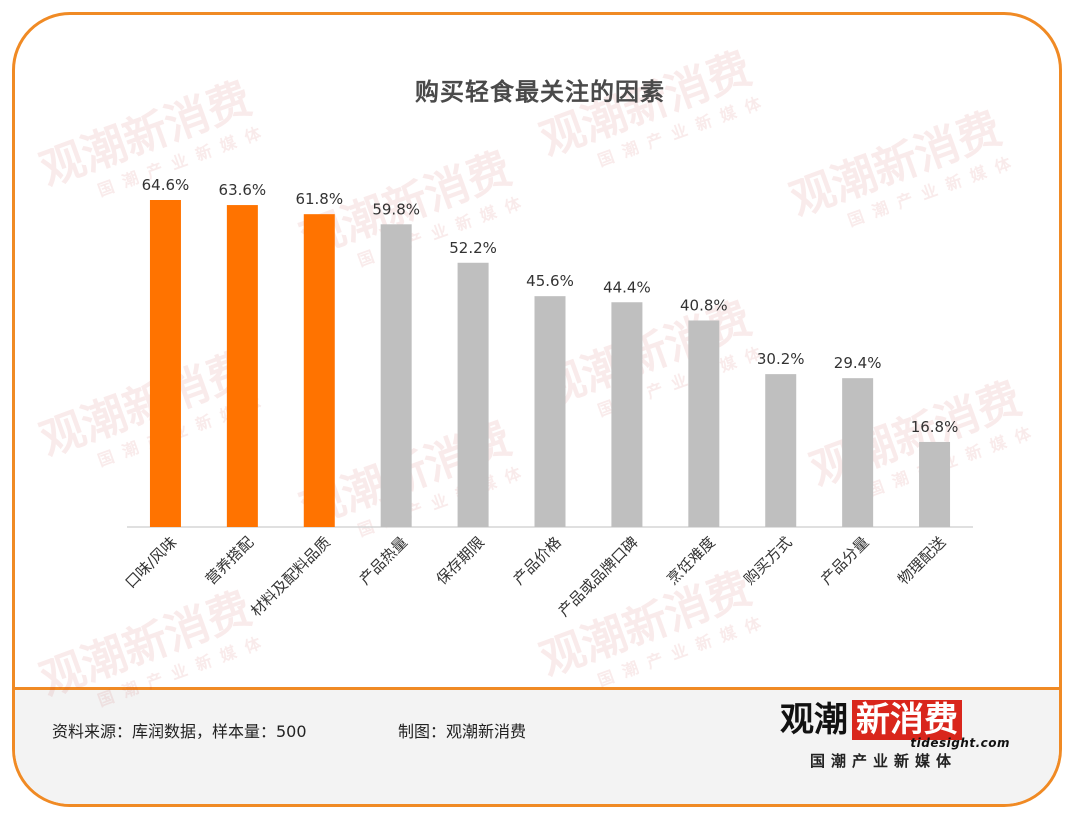 The width and height of the screenshot is (1080, 823). I want to click on category-label-2: 营养搭配, so click(229, 560).